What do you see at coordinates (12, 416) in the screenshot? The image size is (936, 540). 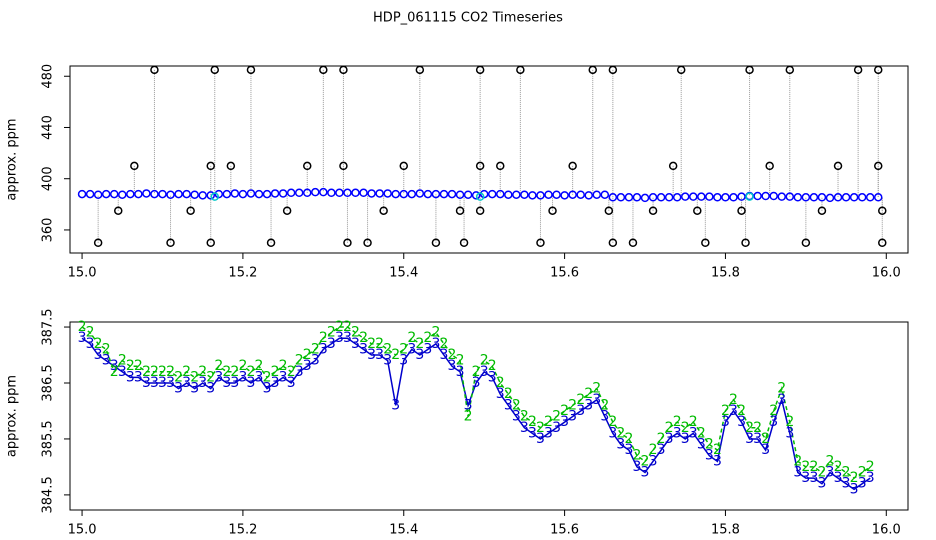 I see `y-axis-label: approx. ppm` at bounding box center [12, 416].